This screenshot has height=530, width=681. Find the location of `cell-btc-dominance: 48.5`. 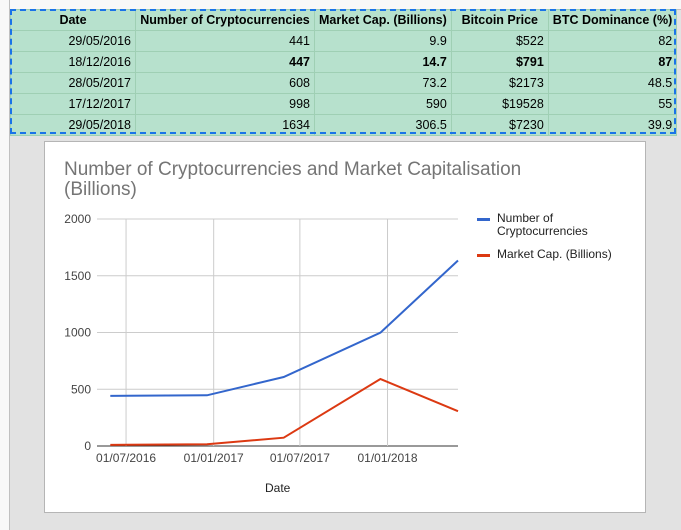

cell-btc-dominance: 48.5 is located at coordinates (612, 83).